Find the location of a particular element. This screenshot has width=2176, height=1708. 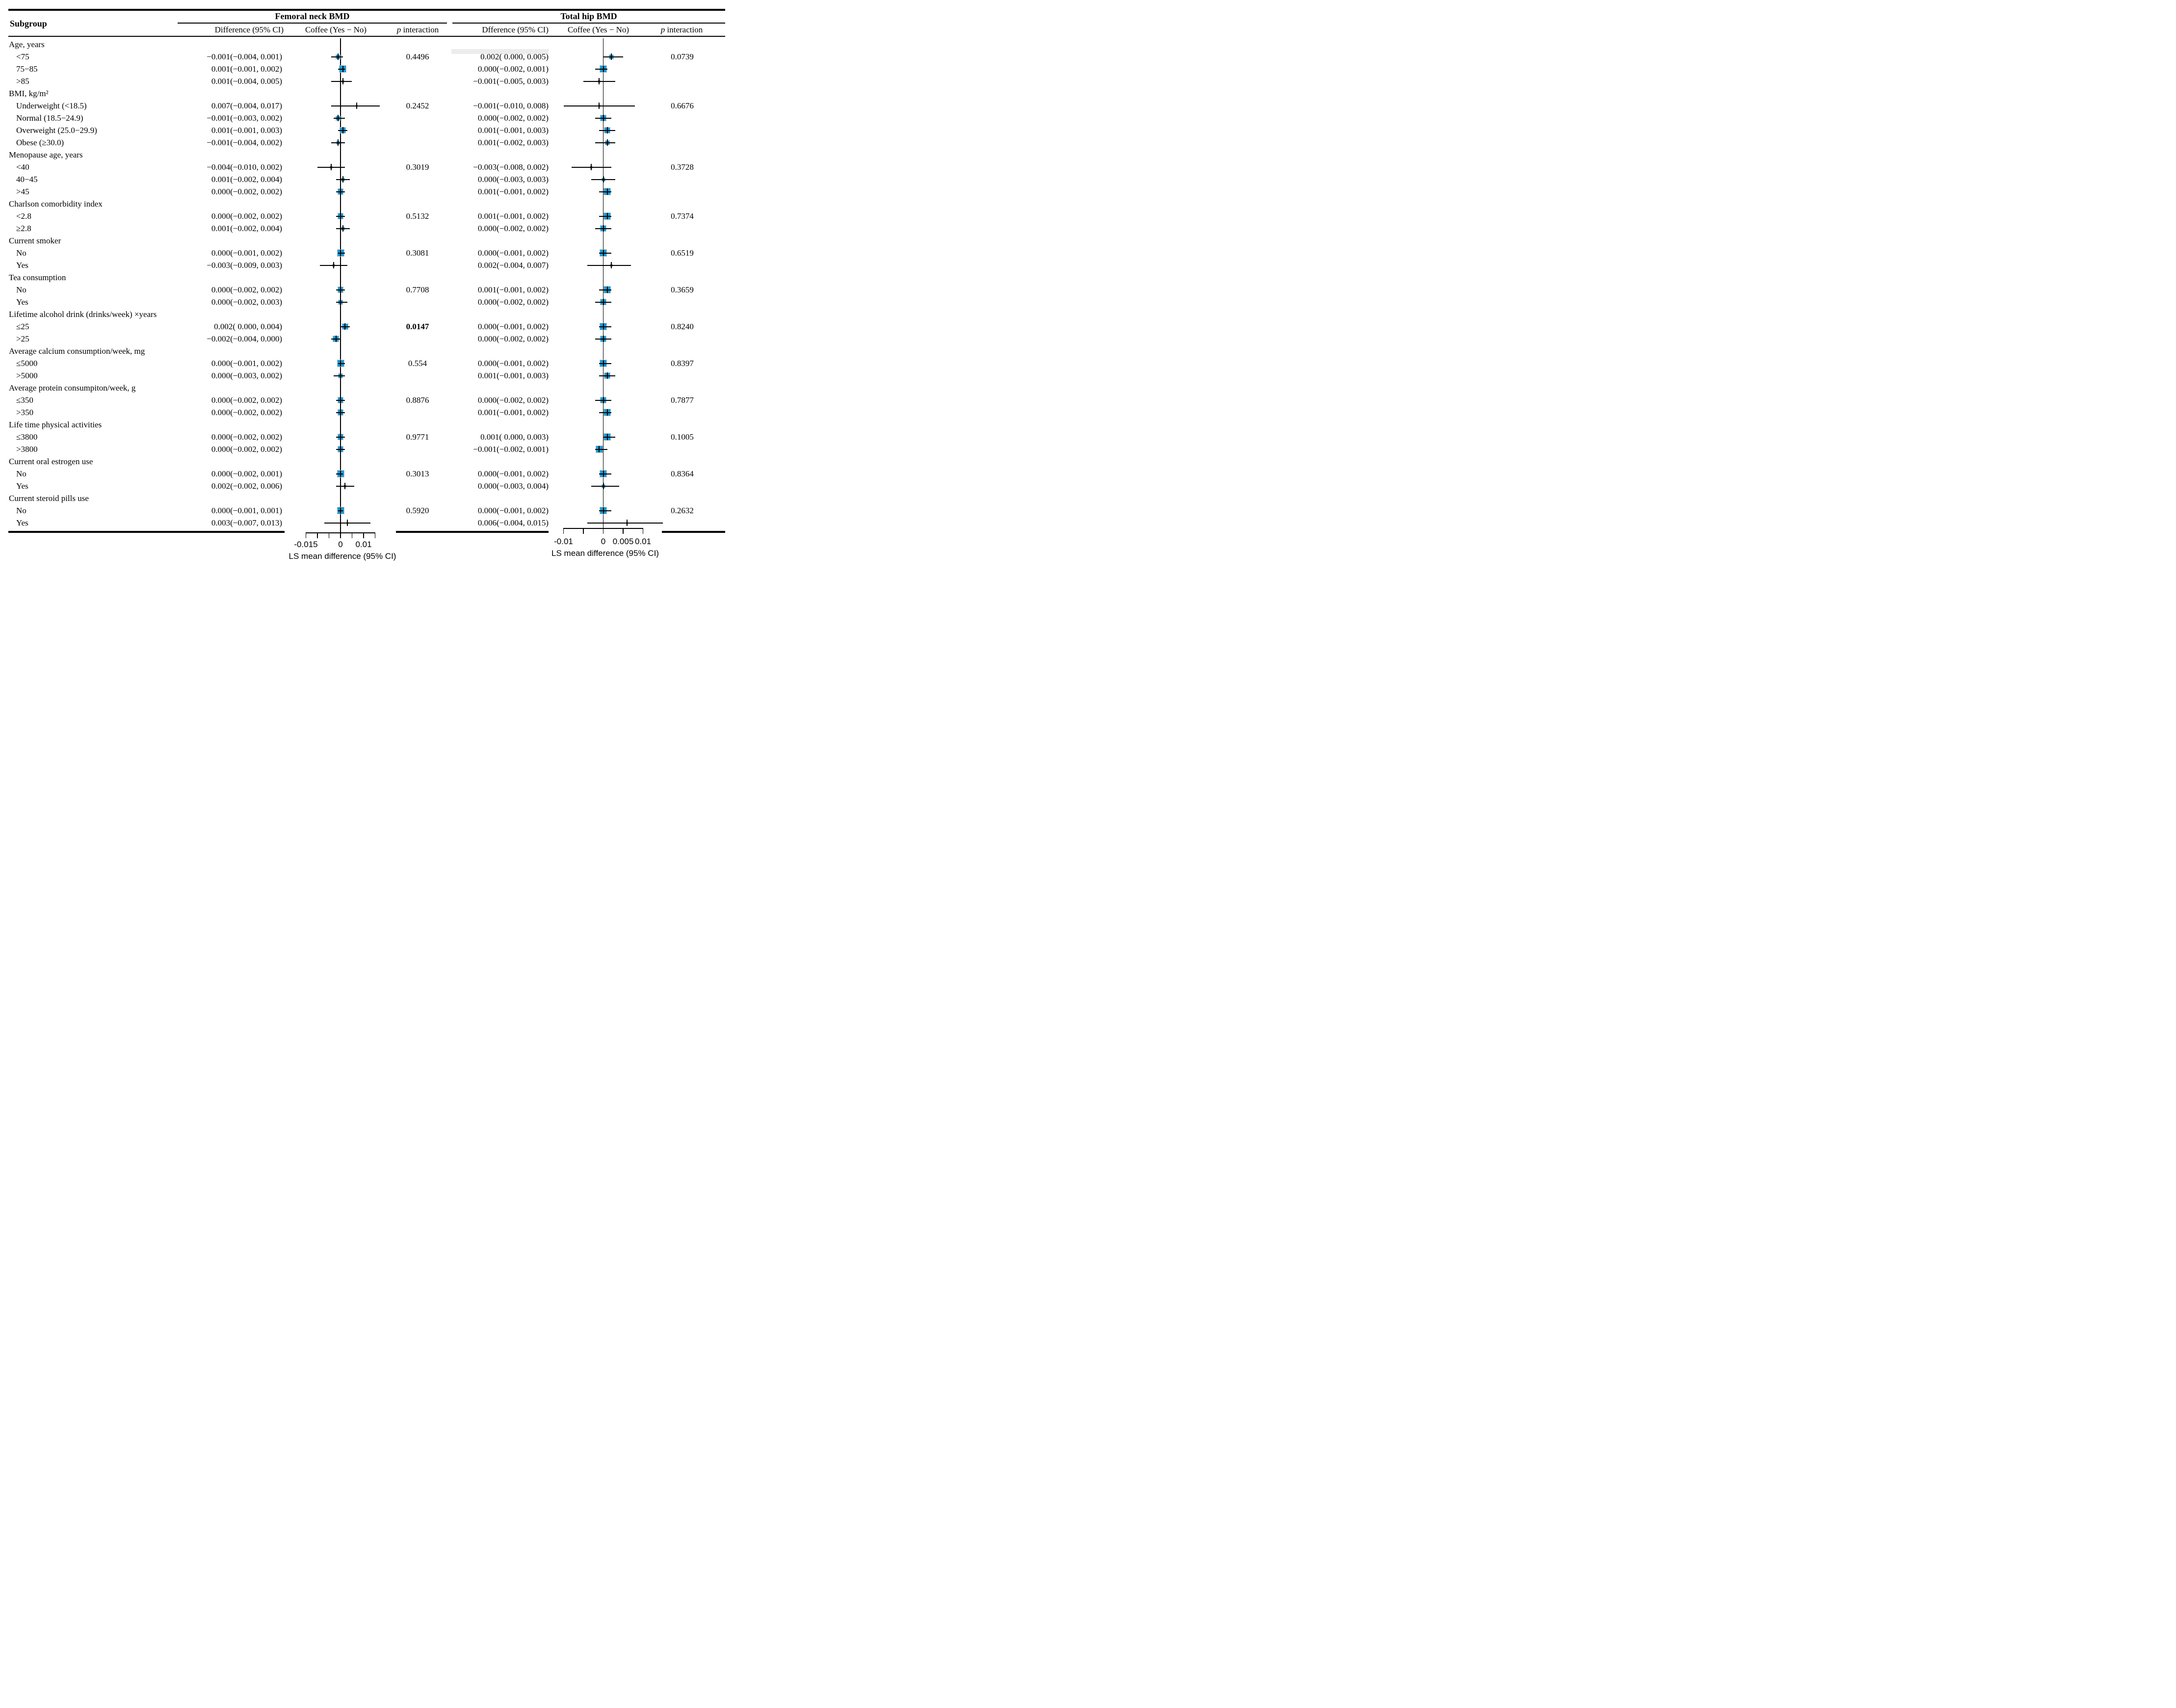

femoral-difference-value: −0.001(−0.003, 0.002) is located at coordinates (244, 118).